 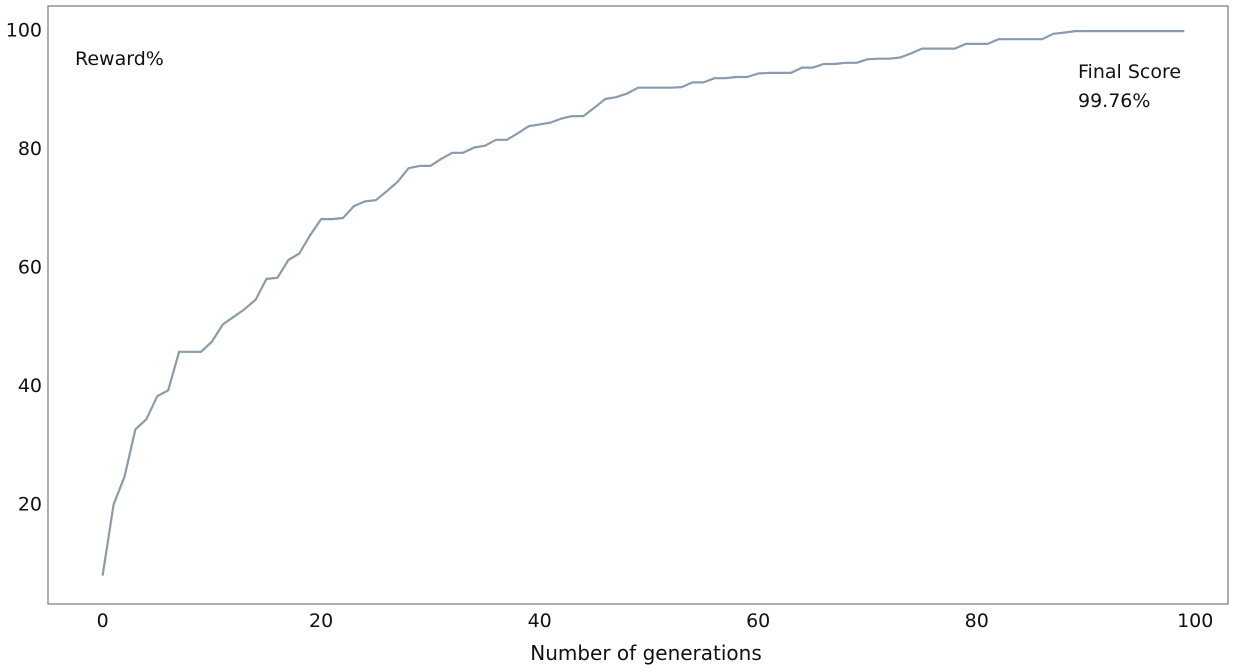 I want to click on x-axis-title: Number of generations, so click(x=646, y=653).